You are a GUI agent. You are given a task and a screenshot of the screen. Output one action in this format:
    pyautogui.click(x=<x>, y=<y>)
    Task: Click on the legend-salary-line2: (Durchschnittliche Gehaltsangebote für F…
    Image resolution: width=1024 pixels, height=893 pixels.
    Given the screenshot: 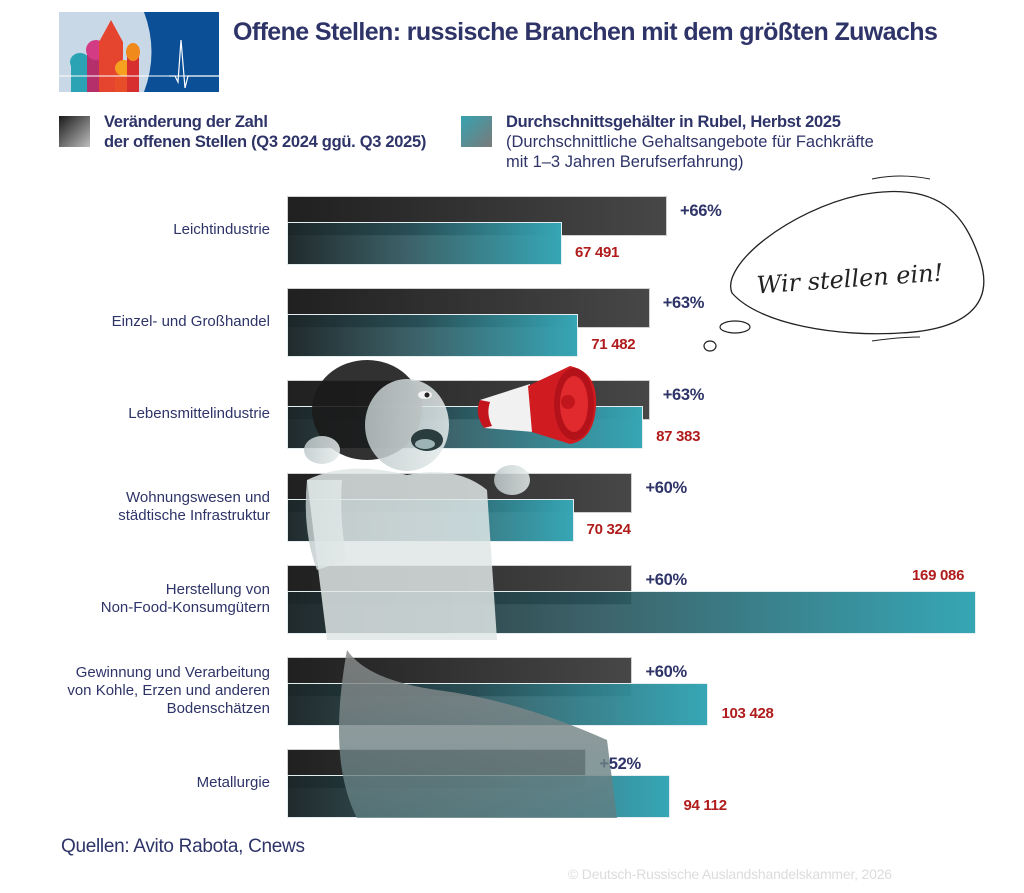 What is the action you would take?
    pyautogui.click(x=690, y=142)
    